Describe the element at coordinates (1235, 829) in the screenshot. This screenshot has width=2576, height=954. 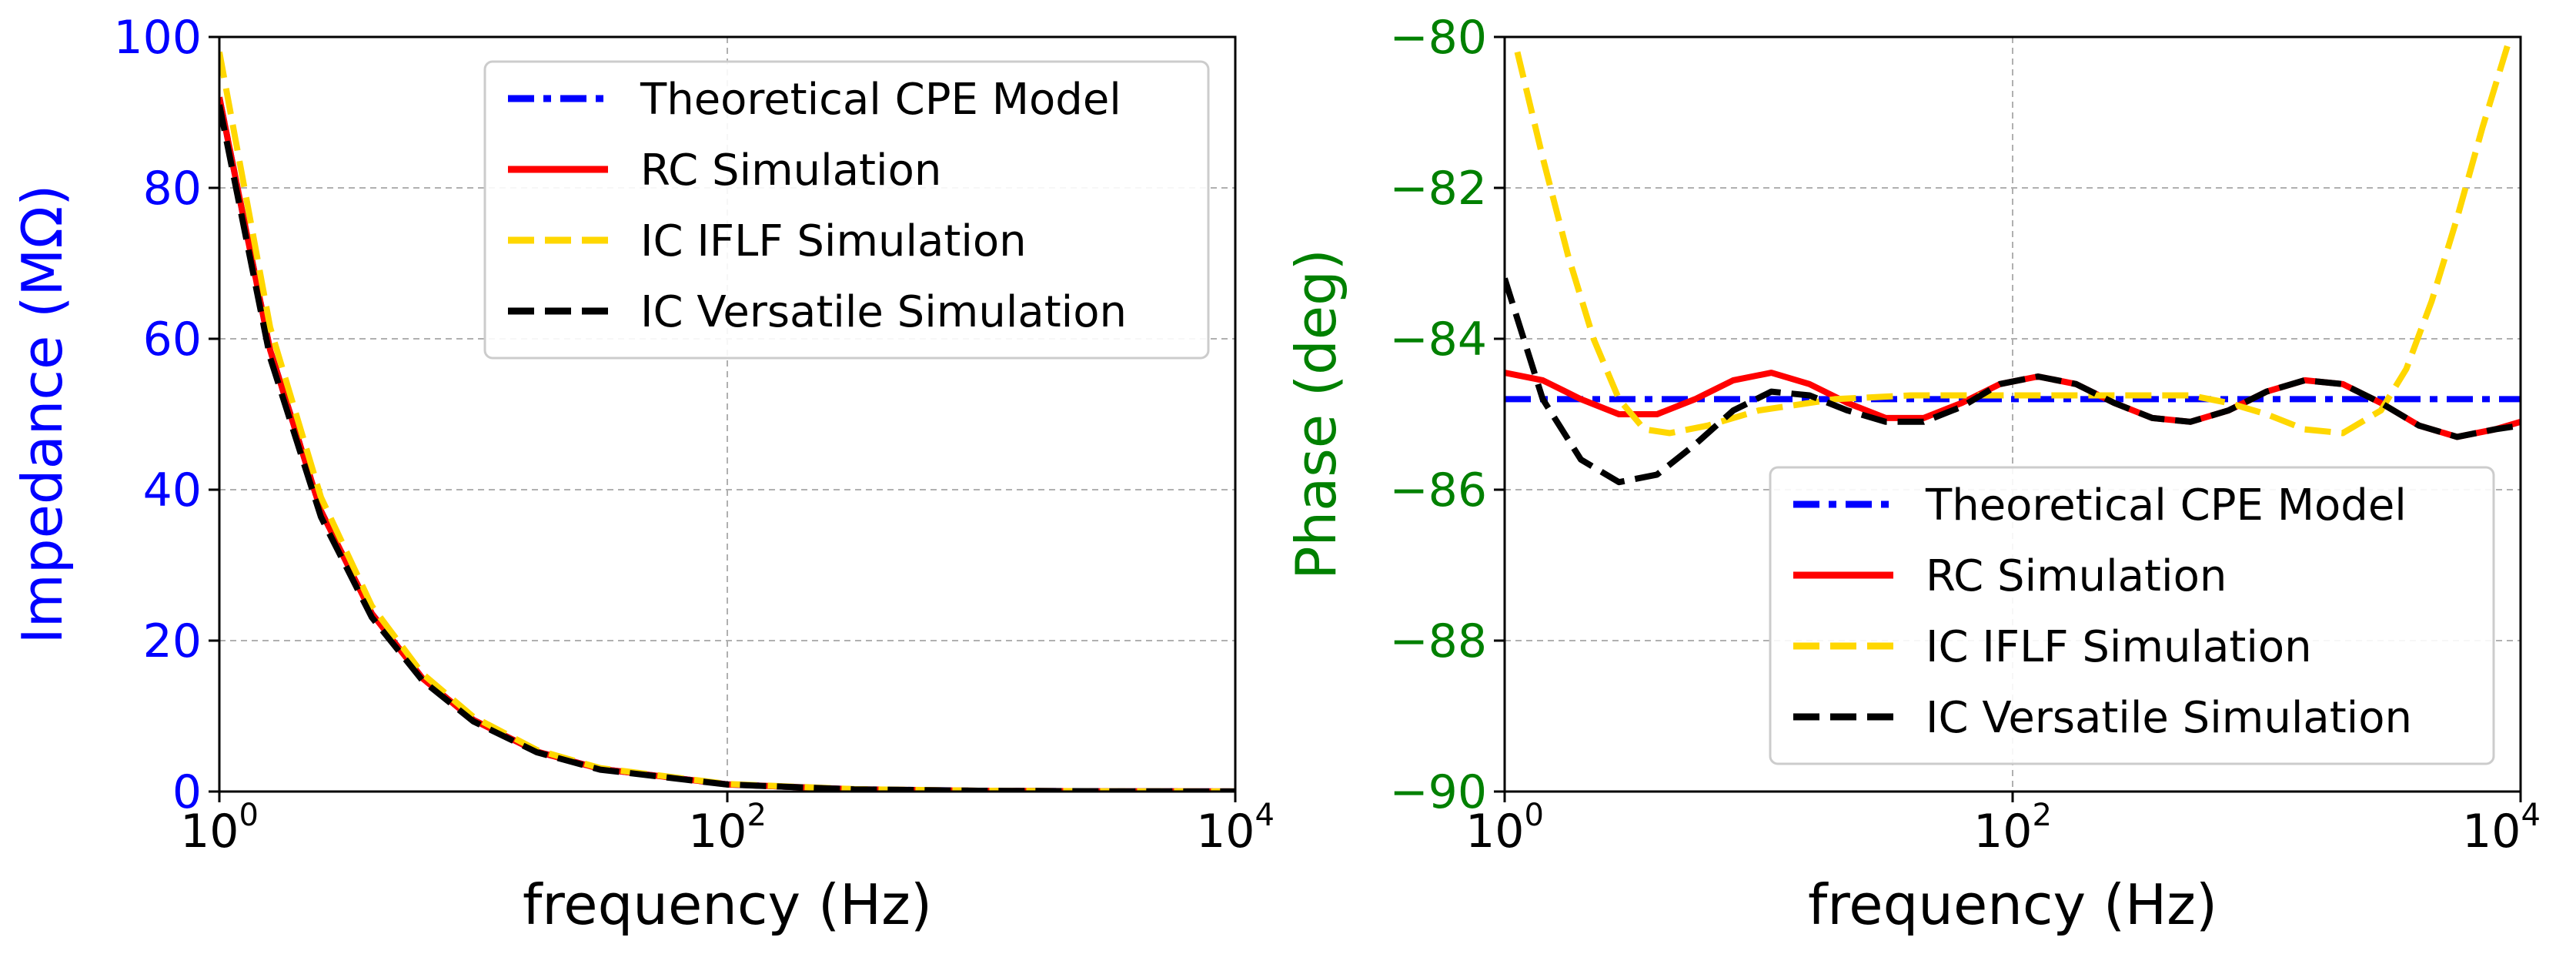
I see `impedance-x-tick-label: 10⁴` at that location.